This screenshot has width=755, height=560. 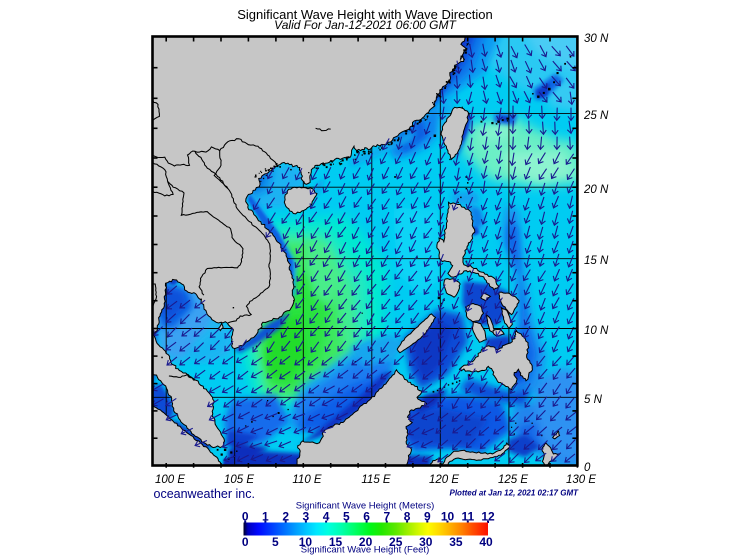 What do you see at coordinates (515, 492) in the screenshot?
I see `svg-text:Plotted at Jan 12, 2021 02:17: Plotted at Jan 12, 2021 02:17 GMT` at bounding box center [515, 492].